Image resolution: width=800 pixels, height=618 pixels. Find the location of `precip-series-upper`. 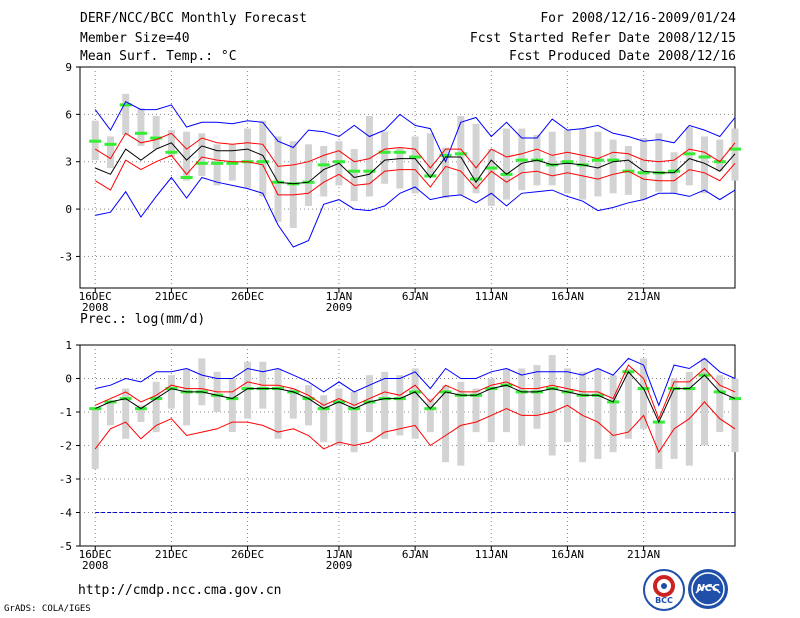

precip-series-upper is located at coordinates (415, 392).